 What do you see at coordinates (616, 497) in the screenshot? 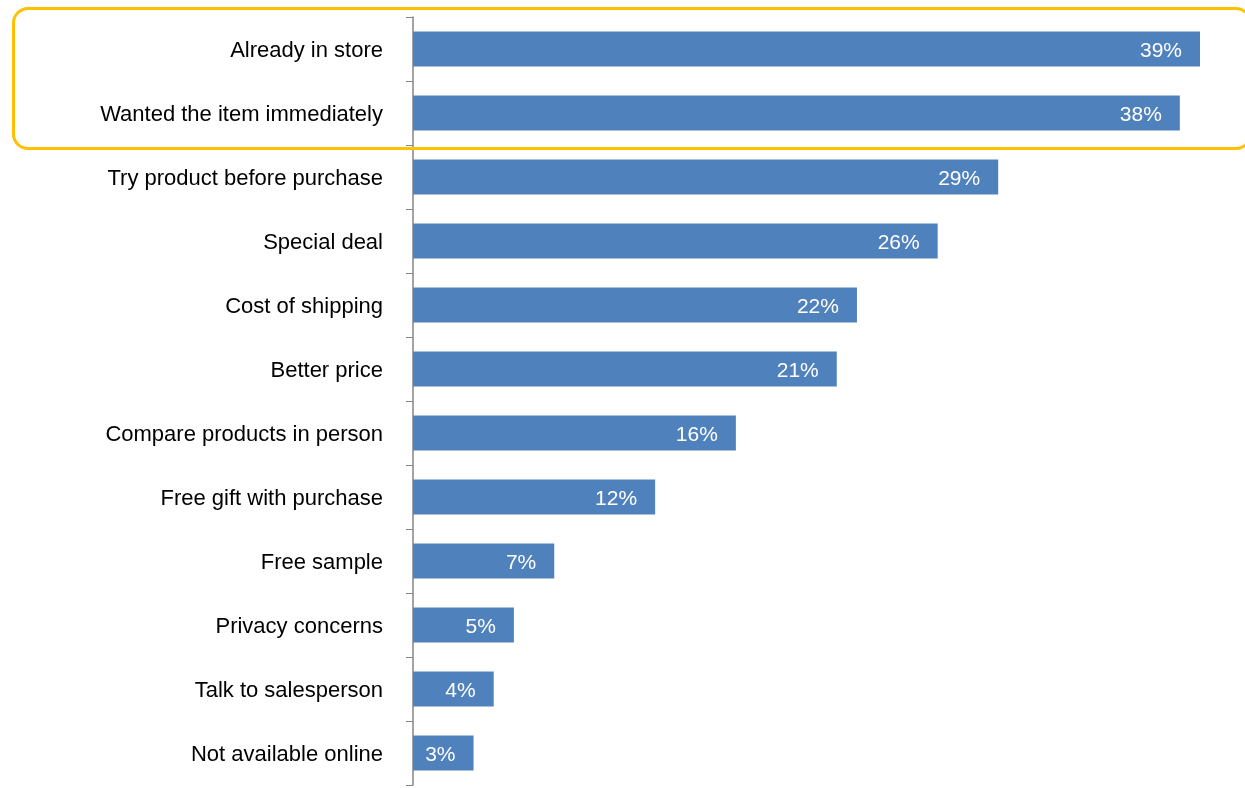
I see `data-label: 12%` at bounding box center [616, 497].